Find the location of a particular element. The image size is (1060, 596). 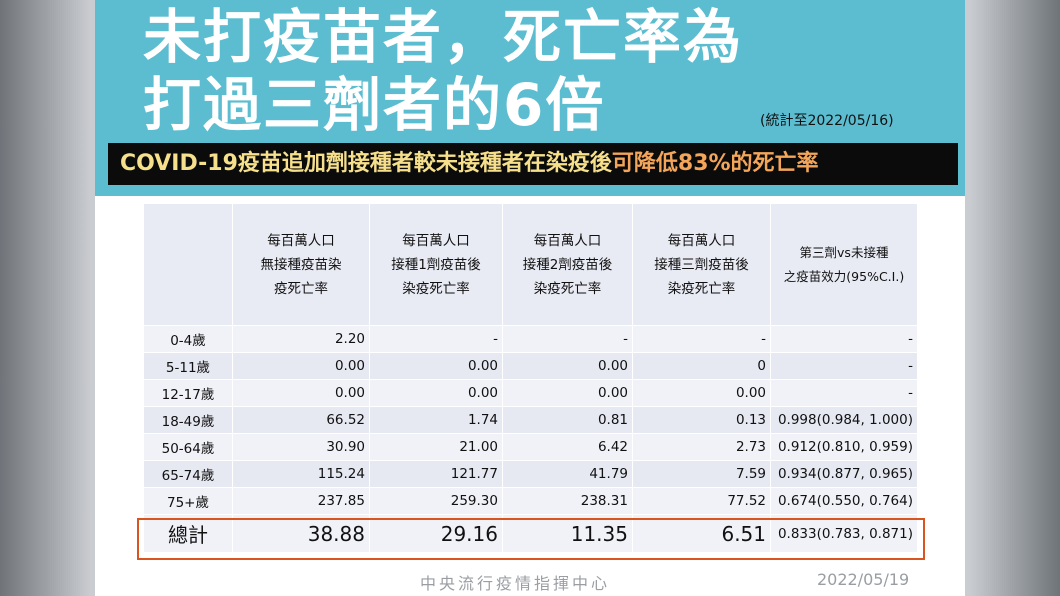

header-cell: 每百萬人口無接種疫苗染 疫死亡率 is located at coordinates (301, 264).